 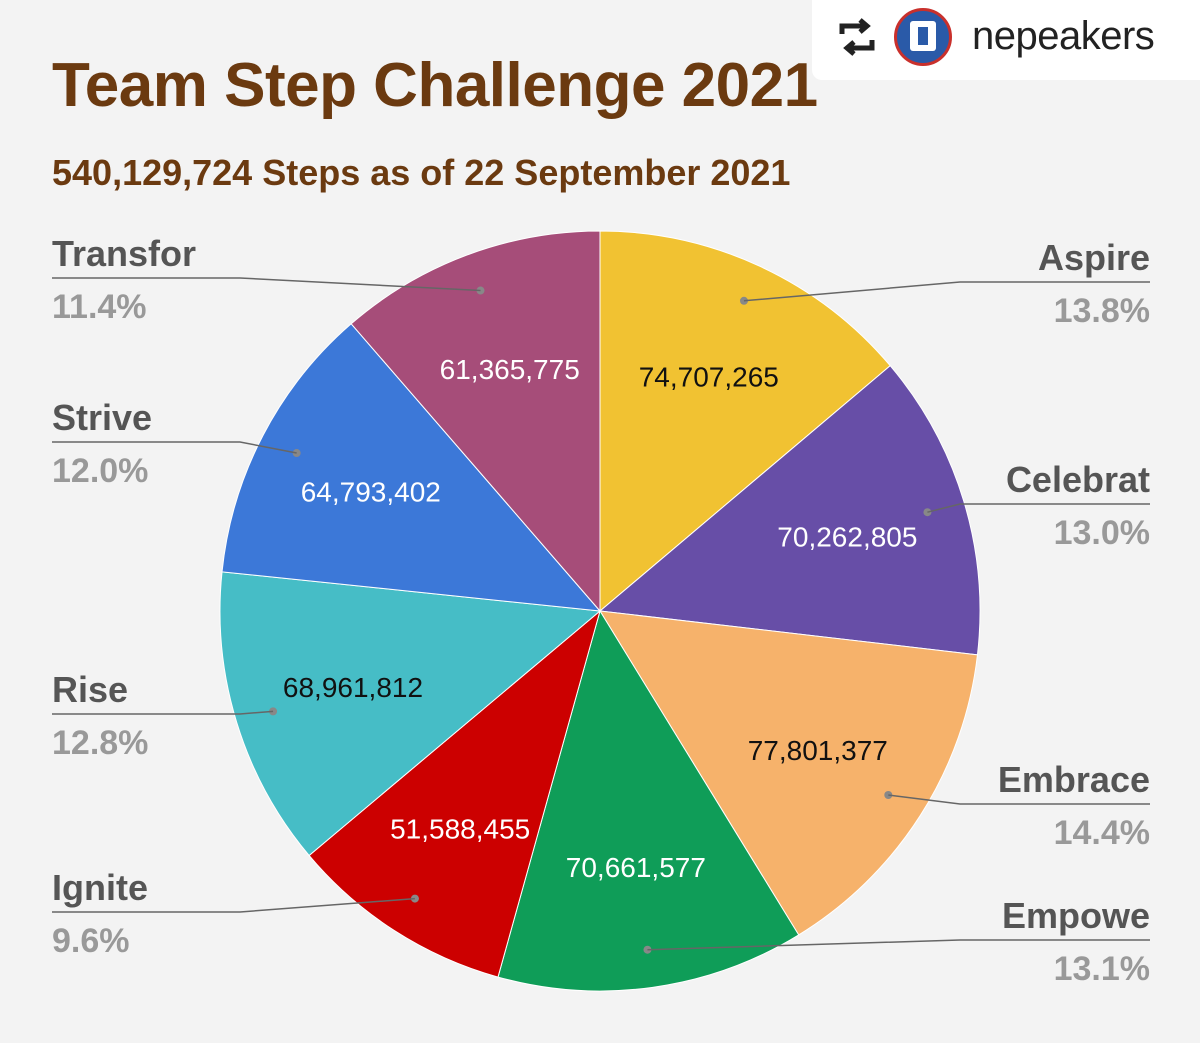 I want to click on pie-slice-transfor, so click(x=475, y=421).